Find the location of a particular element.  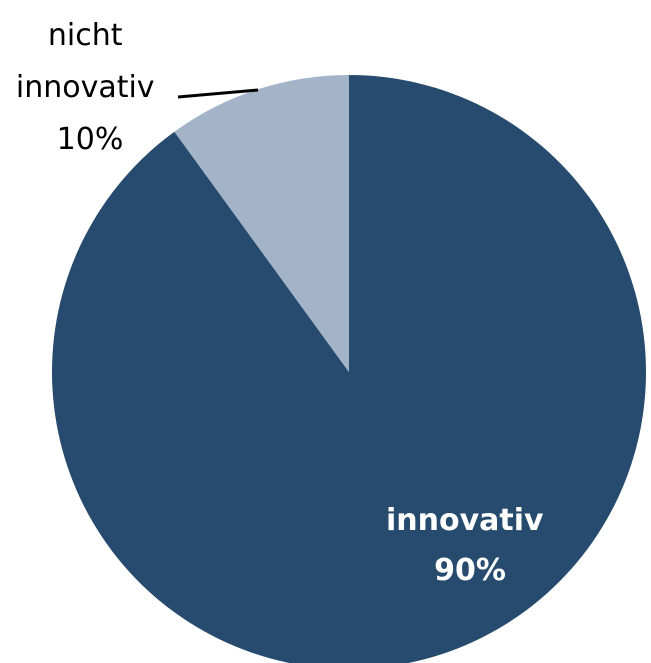

slice-label-innovativ-name: innovativ is located at coordinates (465, 520).